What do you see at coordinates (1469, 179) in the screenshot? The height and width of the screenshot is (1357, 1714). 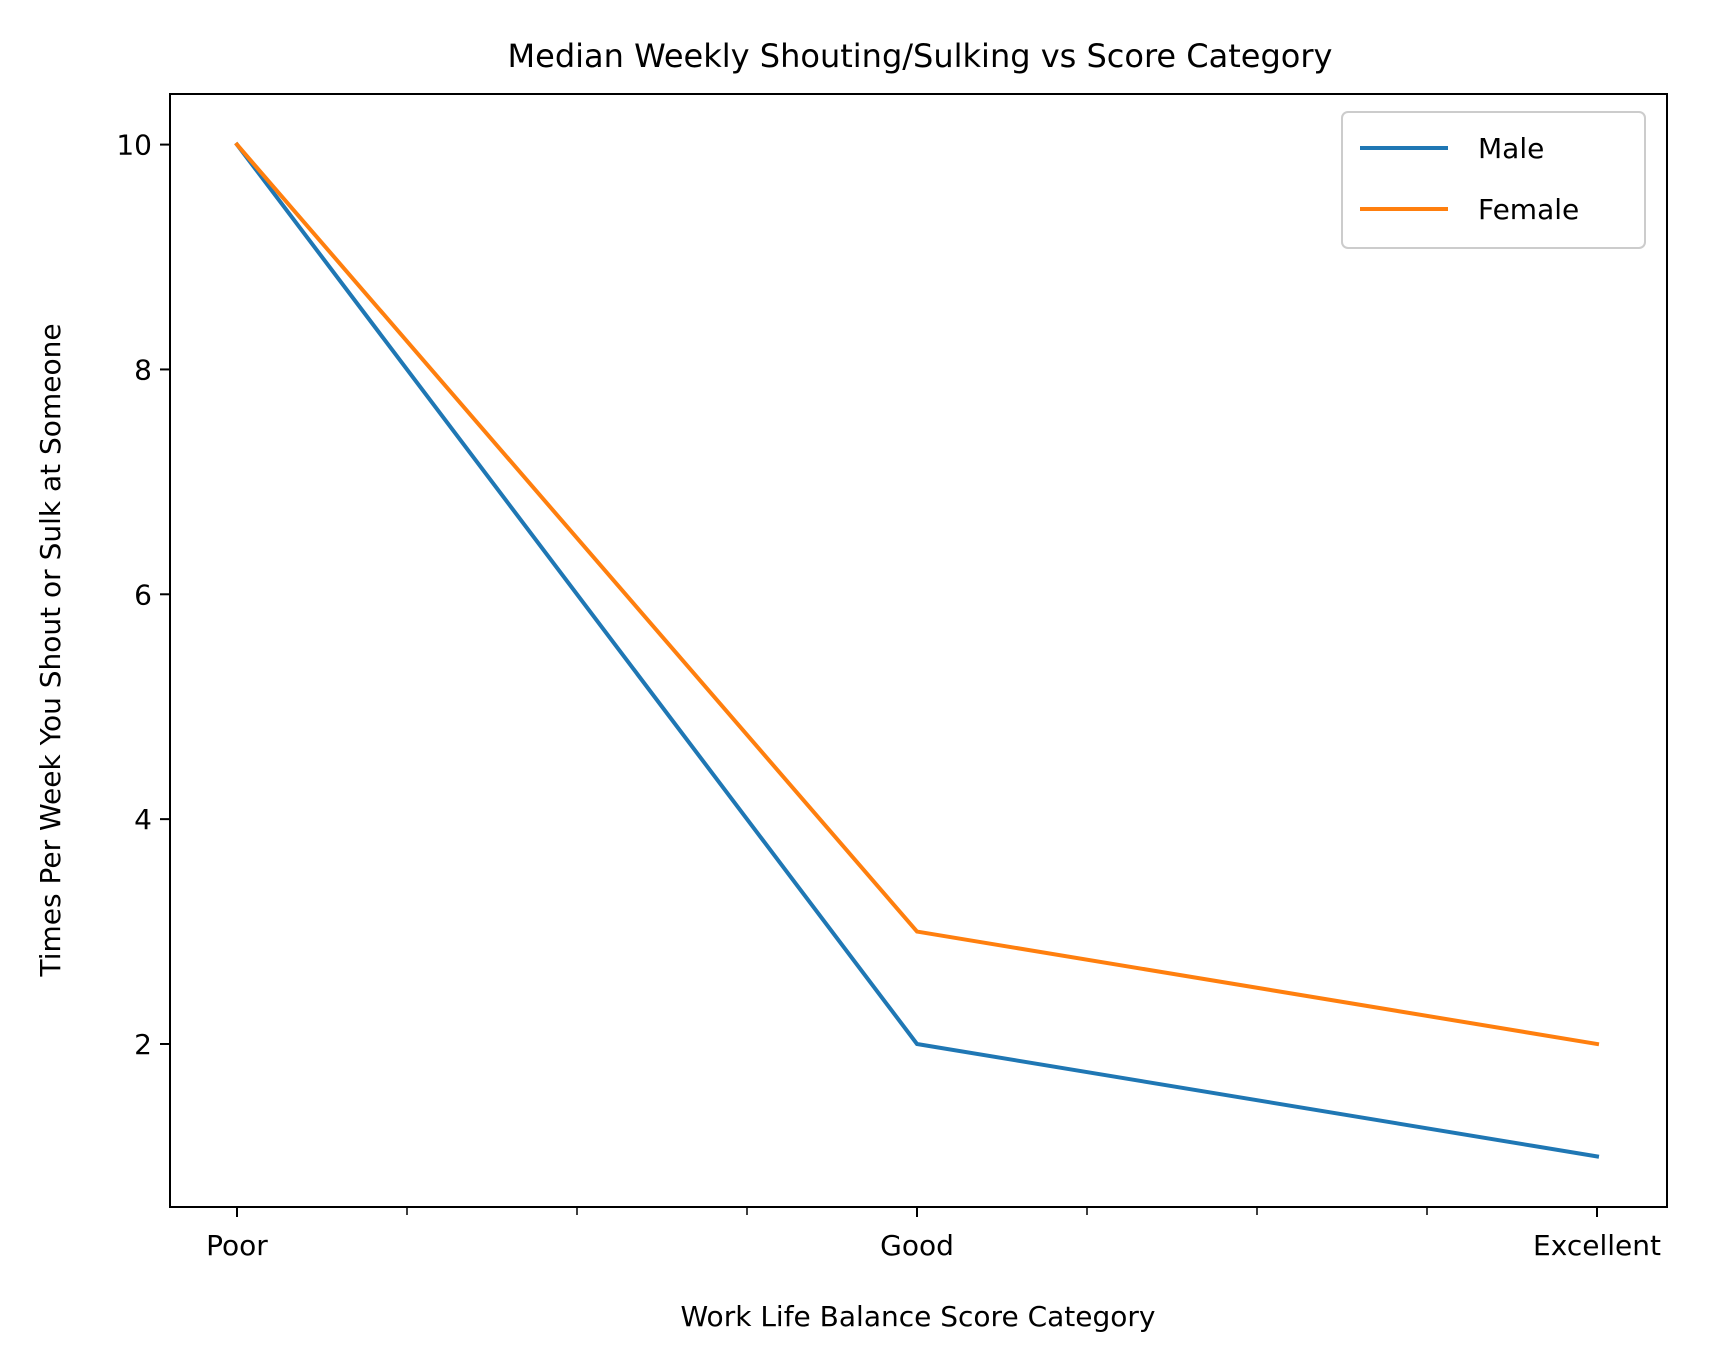 I see `legend-entries: Male Female` at bounding box center [1469, 179].